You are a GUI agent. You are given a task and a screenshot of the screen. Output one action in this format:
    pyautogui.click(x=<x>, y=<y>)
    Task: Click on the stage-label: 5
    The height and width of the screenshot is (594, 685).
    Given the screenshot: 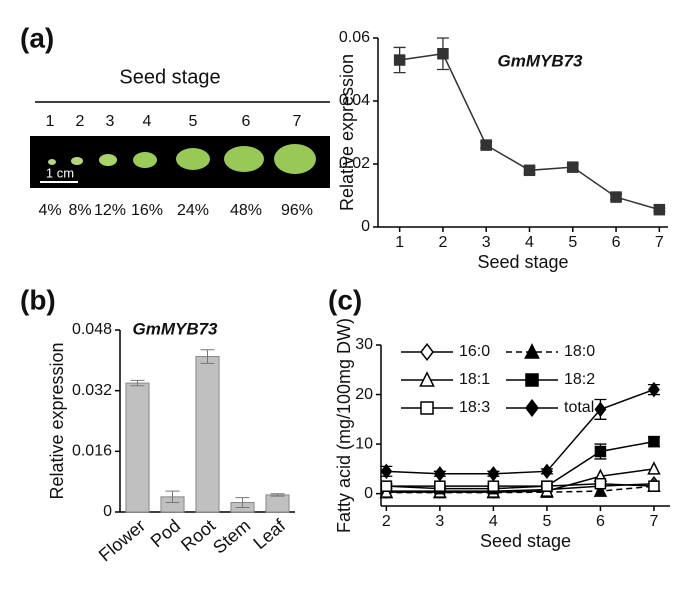 What is the action you would take?
    pyautogui.click(x=193, y=121)
    